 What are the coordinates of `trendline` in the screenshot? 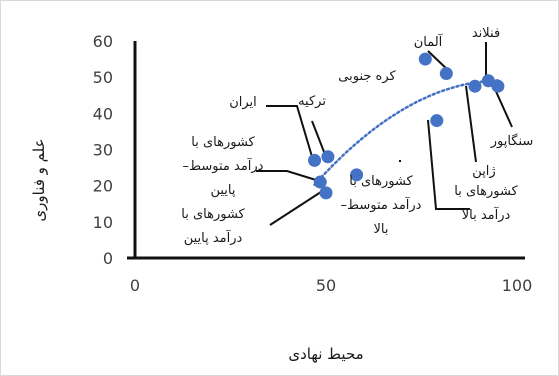 It's located at (406, 132).